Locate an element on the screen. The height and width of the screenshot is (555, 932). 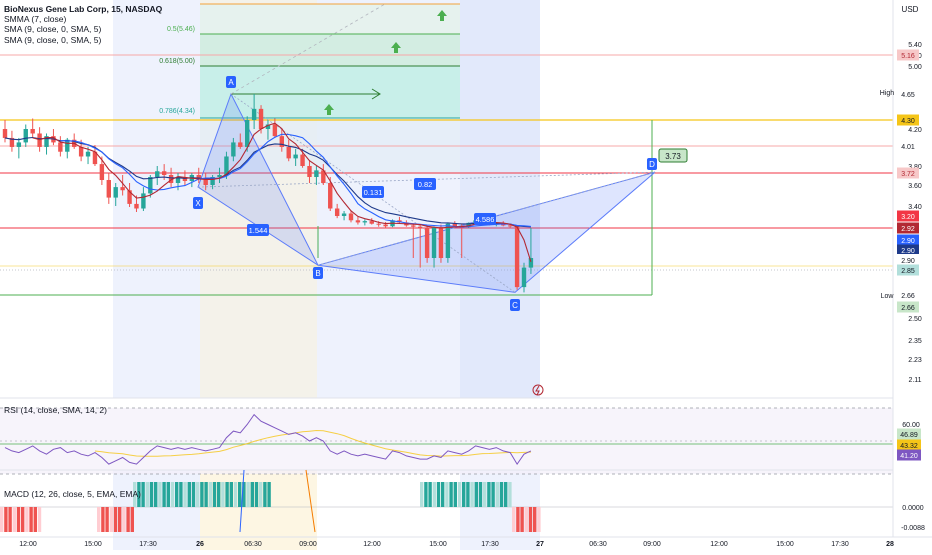
price-tick-9: 2.23 is located at coordinates (915, 360).